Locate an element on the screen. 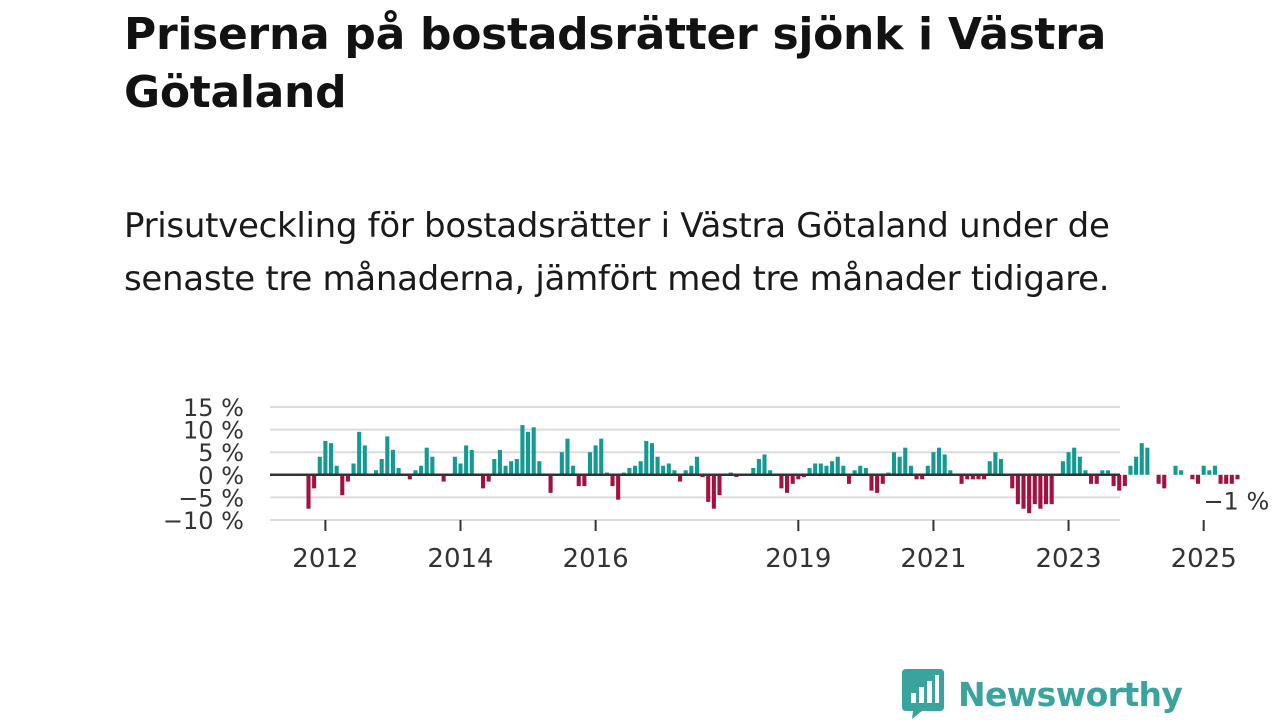  x-axis: 2012 2014 2016 2019 2021 2023 2025 is located at coordinates (764, 547).